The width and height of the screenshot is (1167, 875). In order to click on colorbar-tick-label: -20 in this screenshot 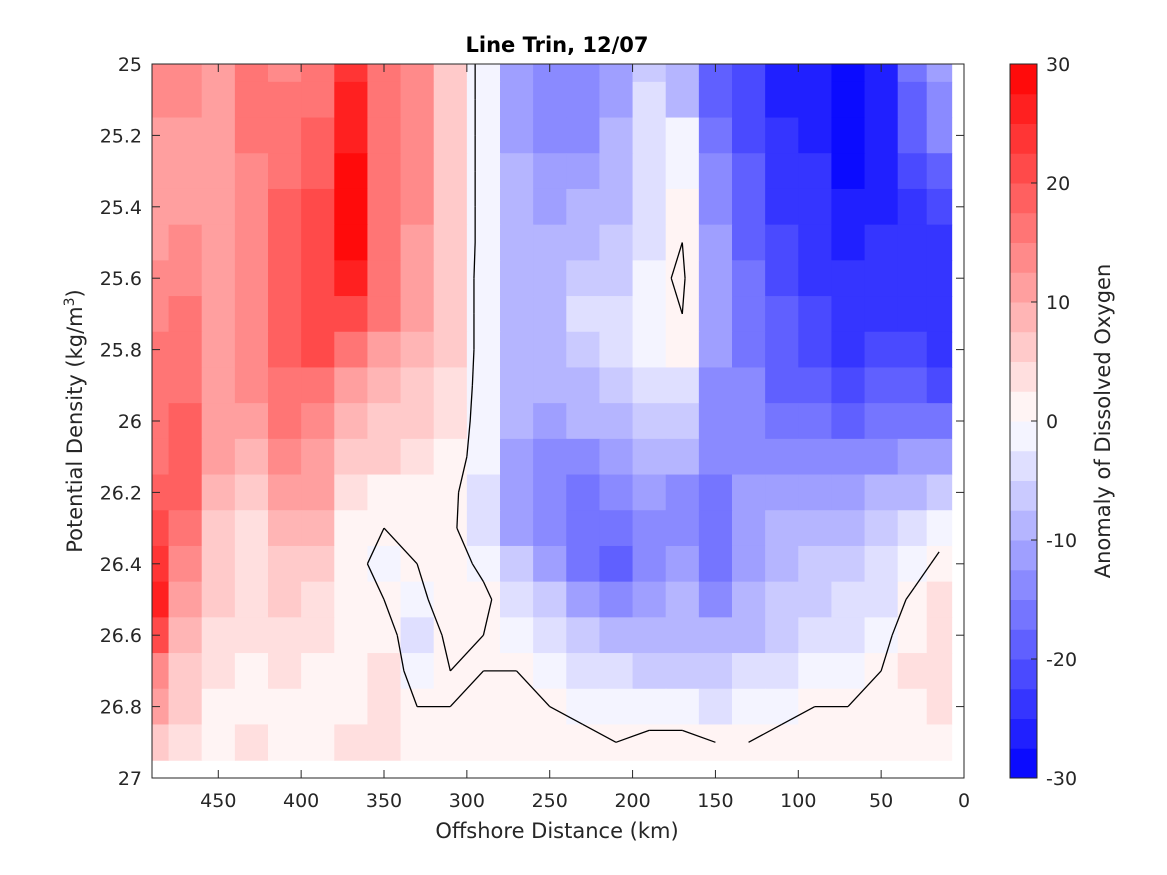, I will do `click(1061, 660)`.